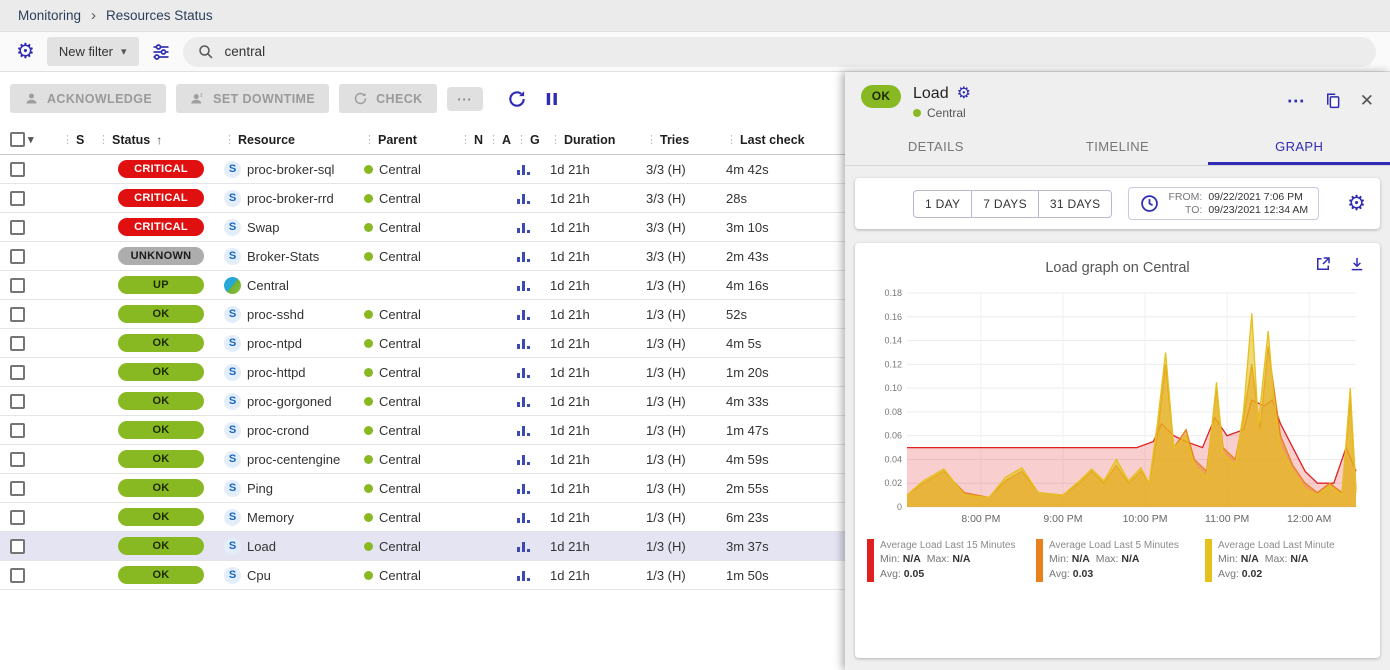 The image size is (1390, 670). Describe the element at coordinates (422, 546) in the screenshot. I see `table-row: OK S Load Central 1d 21h 1/3 (H) 3m 37s` at that location.